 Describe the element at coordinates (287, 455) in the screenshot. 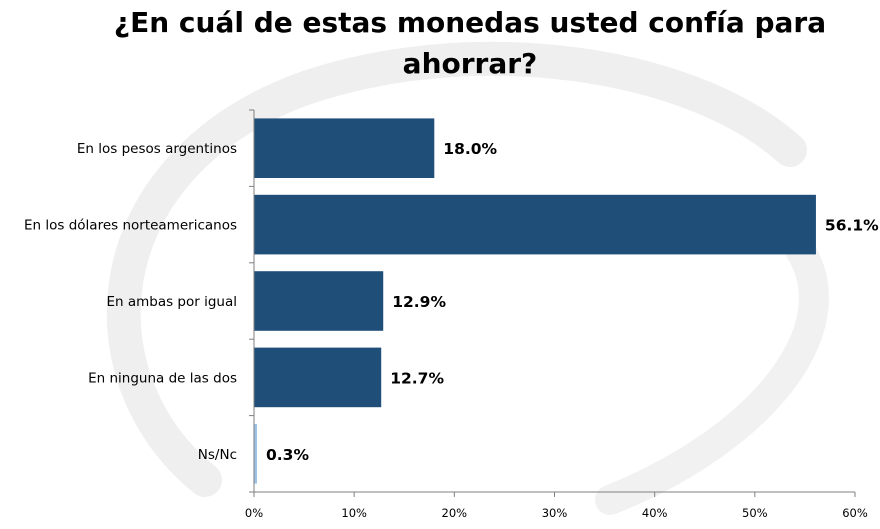

I see `data-label: 0.3%` at that location.